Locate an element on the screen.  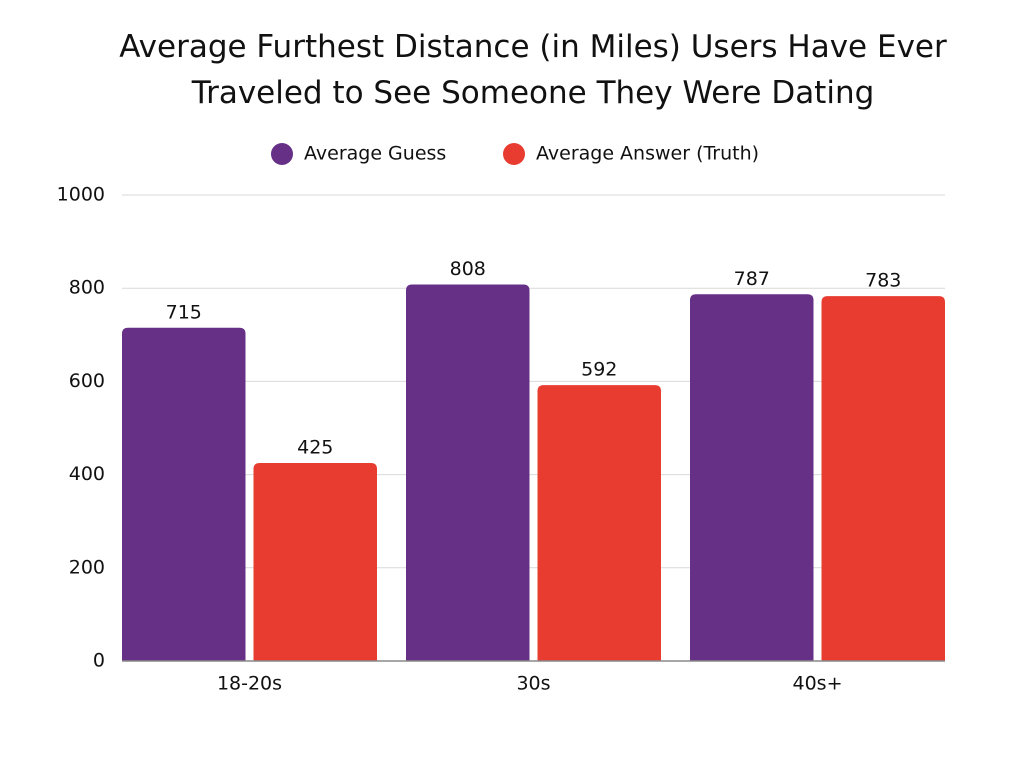
y-tick-label: 1000 is located at coordinates (81, 195).